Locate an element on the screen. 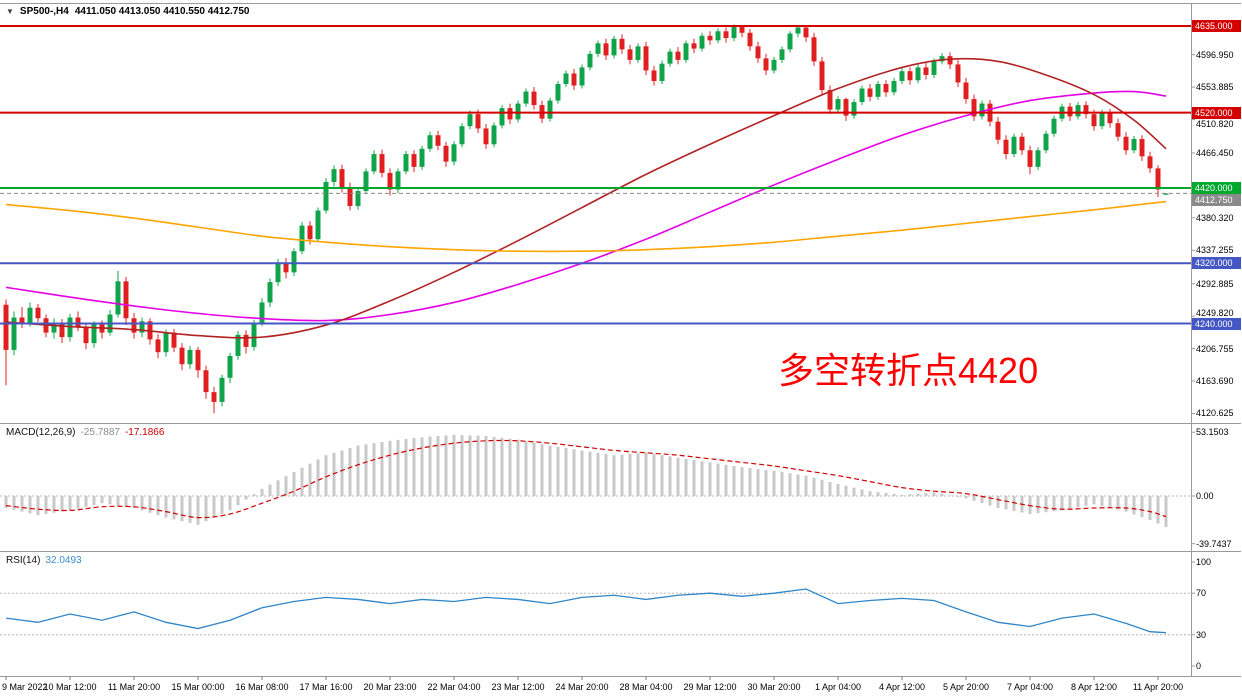 The image size is (1242, 697). macd-name: MACD(12,26,9) is located at coordinates (41, 432).